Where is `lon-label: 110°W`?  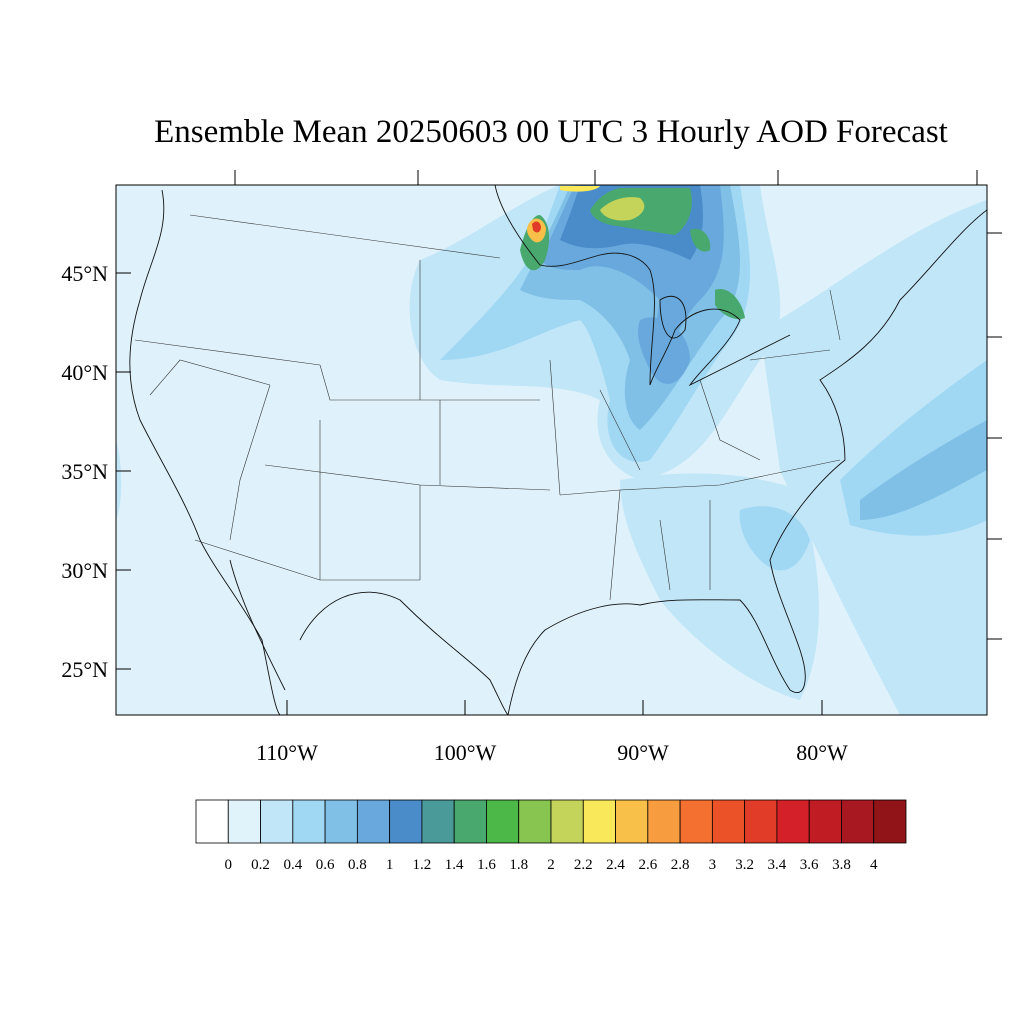 lon-label: 110°W is located at coordinates (287, 752).